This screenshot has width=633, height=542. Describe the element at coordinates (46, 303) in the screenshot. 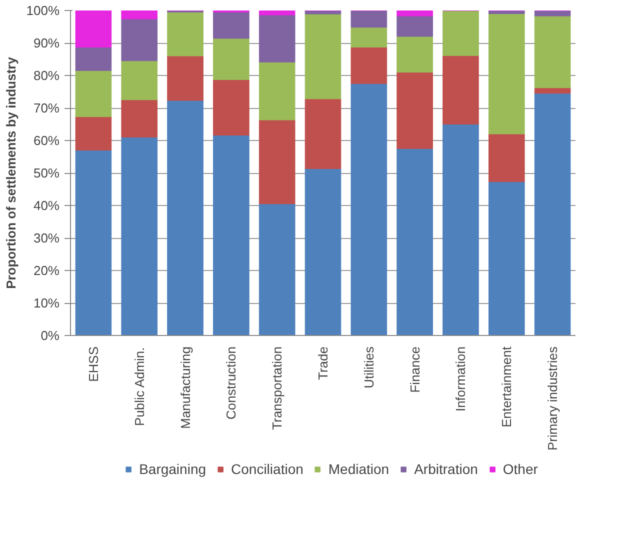

I see `y-tick-label: 10%` at that location.